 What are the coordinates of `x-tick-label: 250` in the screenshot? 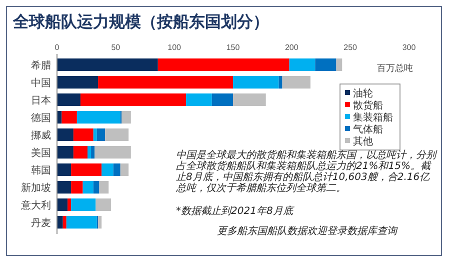 It's located at (351, 47).